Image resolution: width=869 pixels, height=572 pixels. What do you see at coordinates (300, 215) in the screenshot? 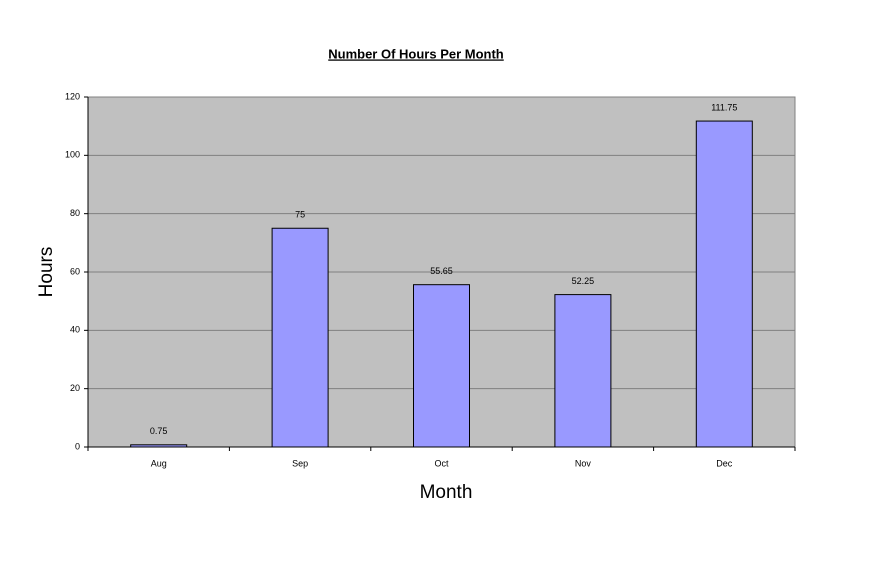
I see `value-label: 75` at bounding box center [300, 215].